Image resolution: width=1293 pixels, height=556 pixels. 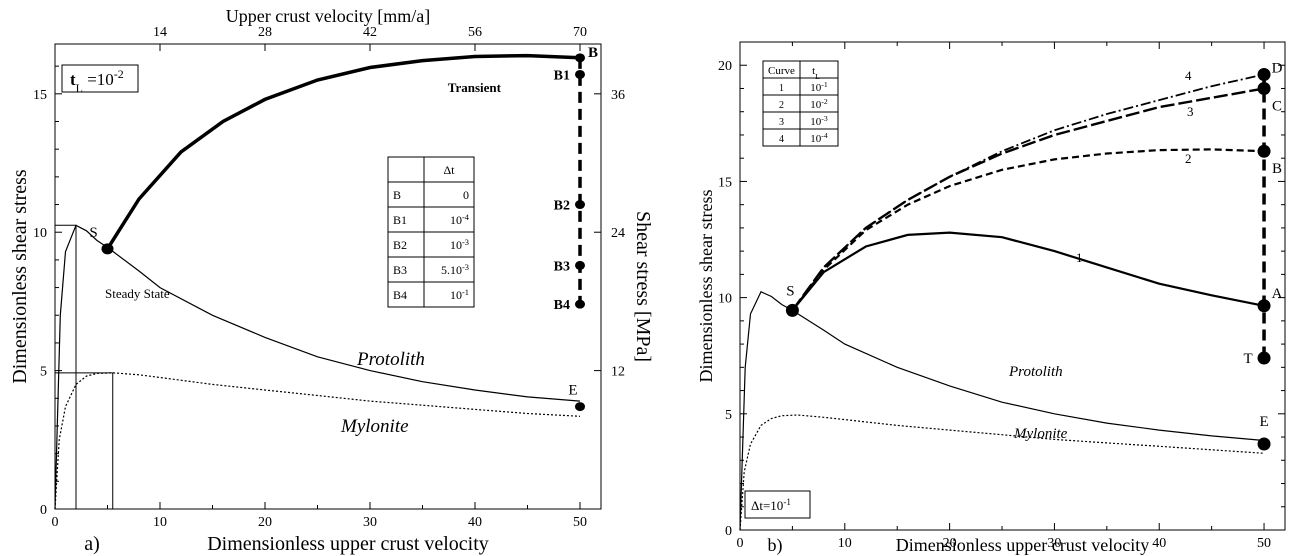 I want to click on table-cell-curve: 3, so click(x=781, y=122).